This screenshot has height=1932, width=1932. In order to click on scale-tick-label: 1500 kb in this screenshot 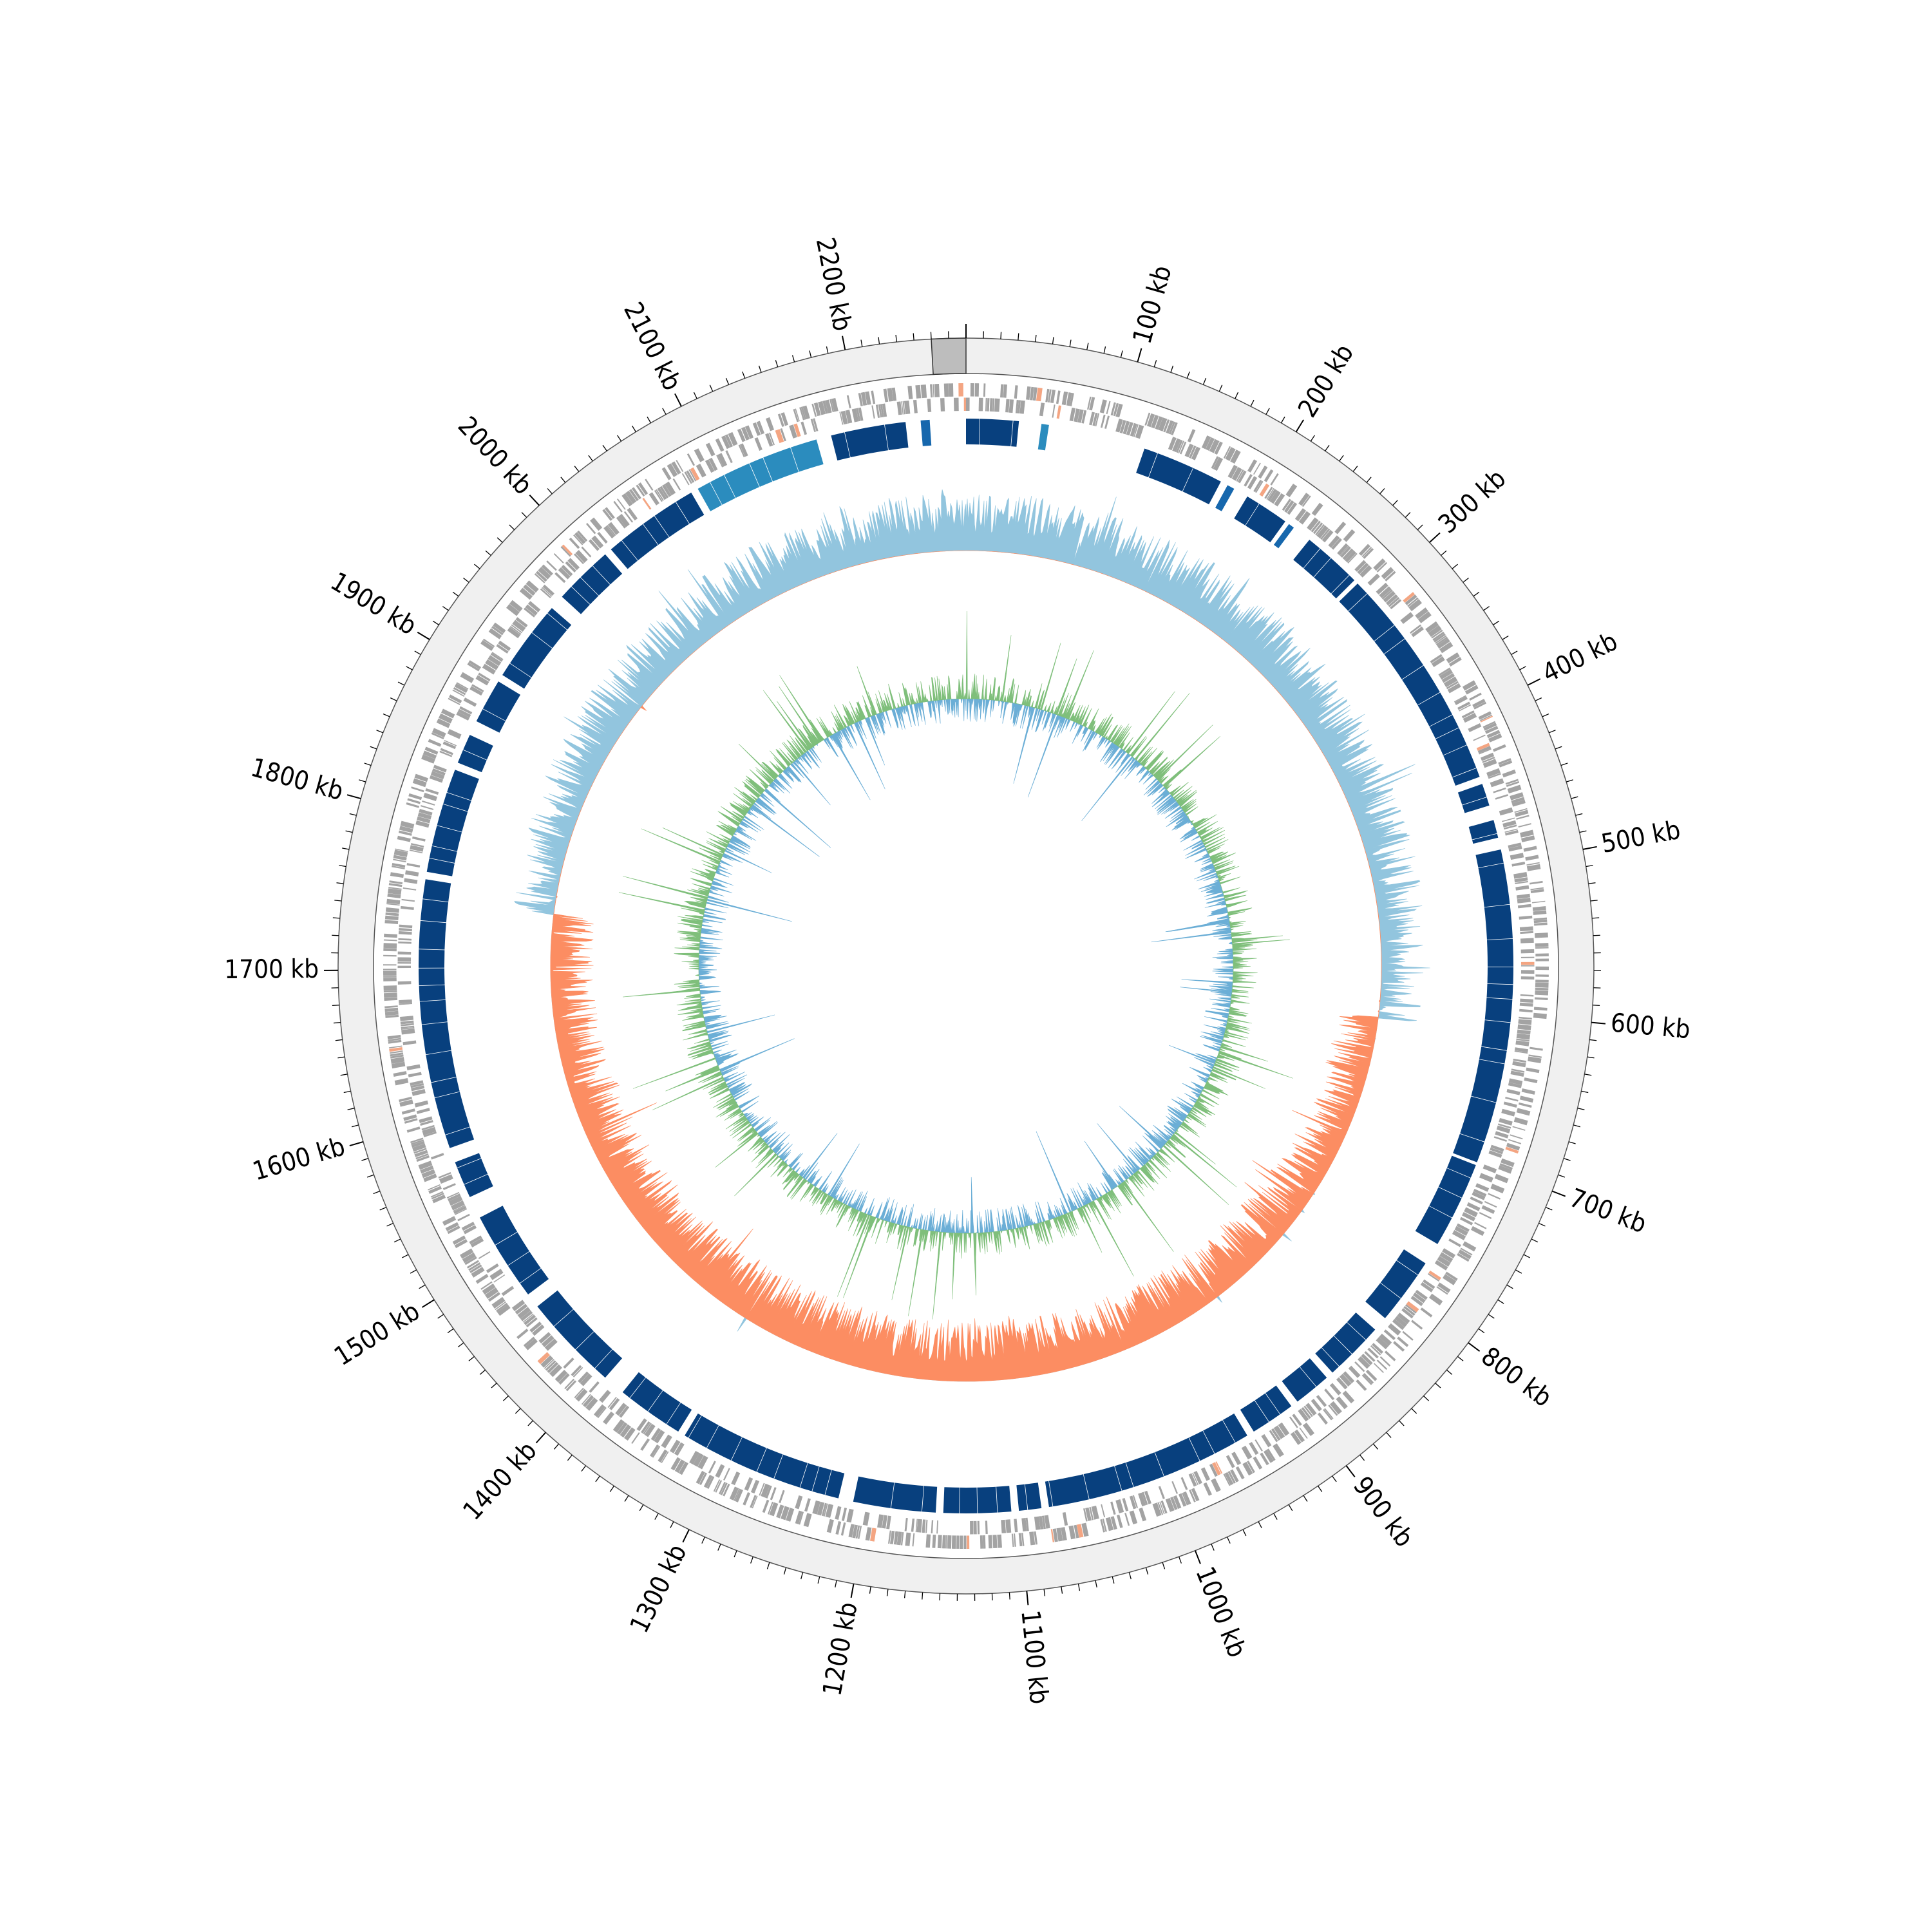, I will do `click(377, 1334)`.